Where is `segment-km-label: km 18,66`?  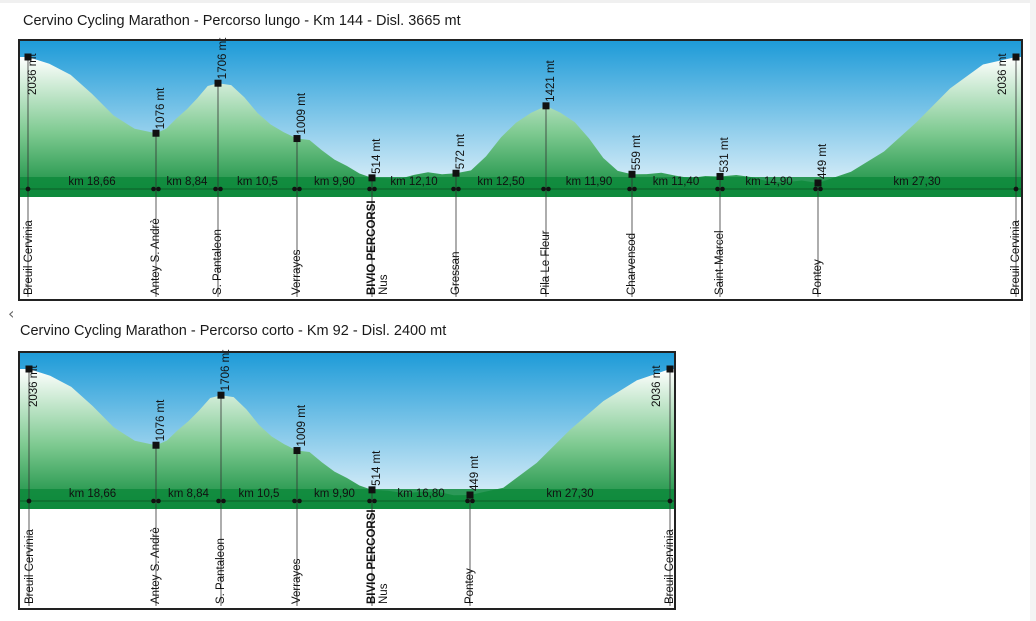 segment-km-label: km 18,66 is located at coordinates (91, 182).